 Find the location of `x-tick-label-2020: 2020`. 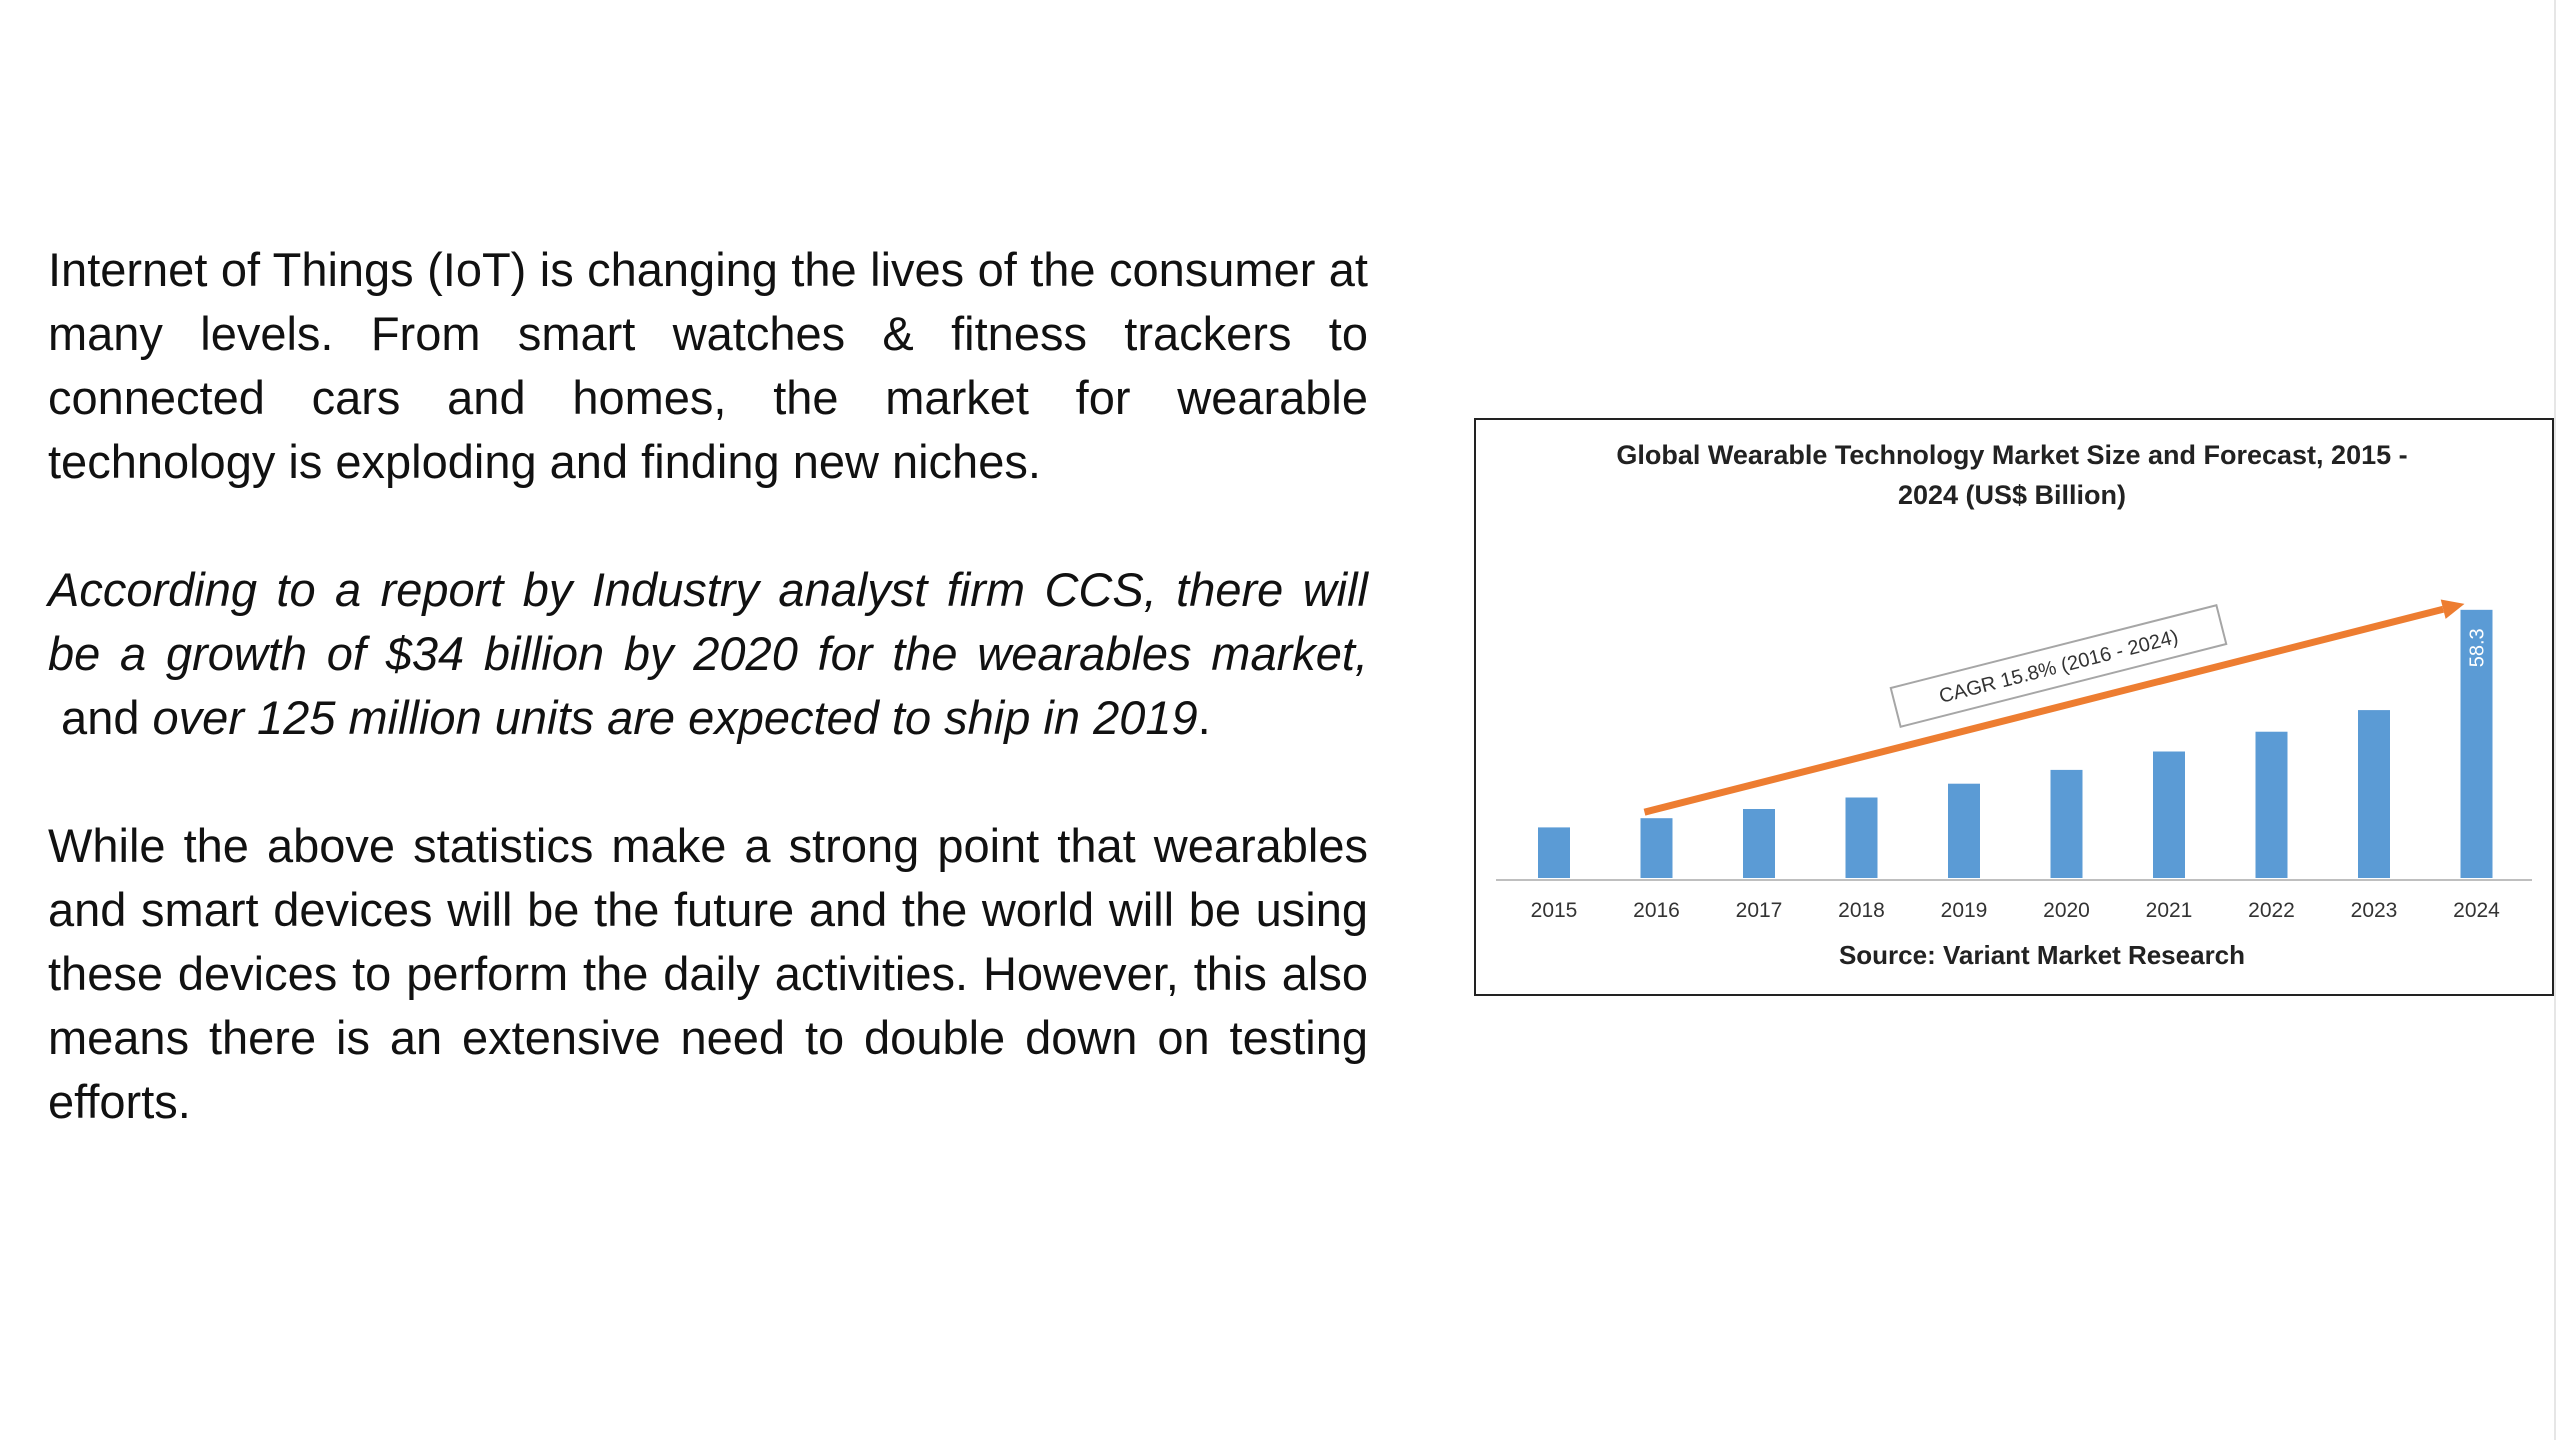

x-tick-label-2020: 2020 is located at coordinates (2066, 910).